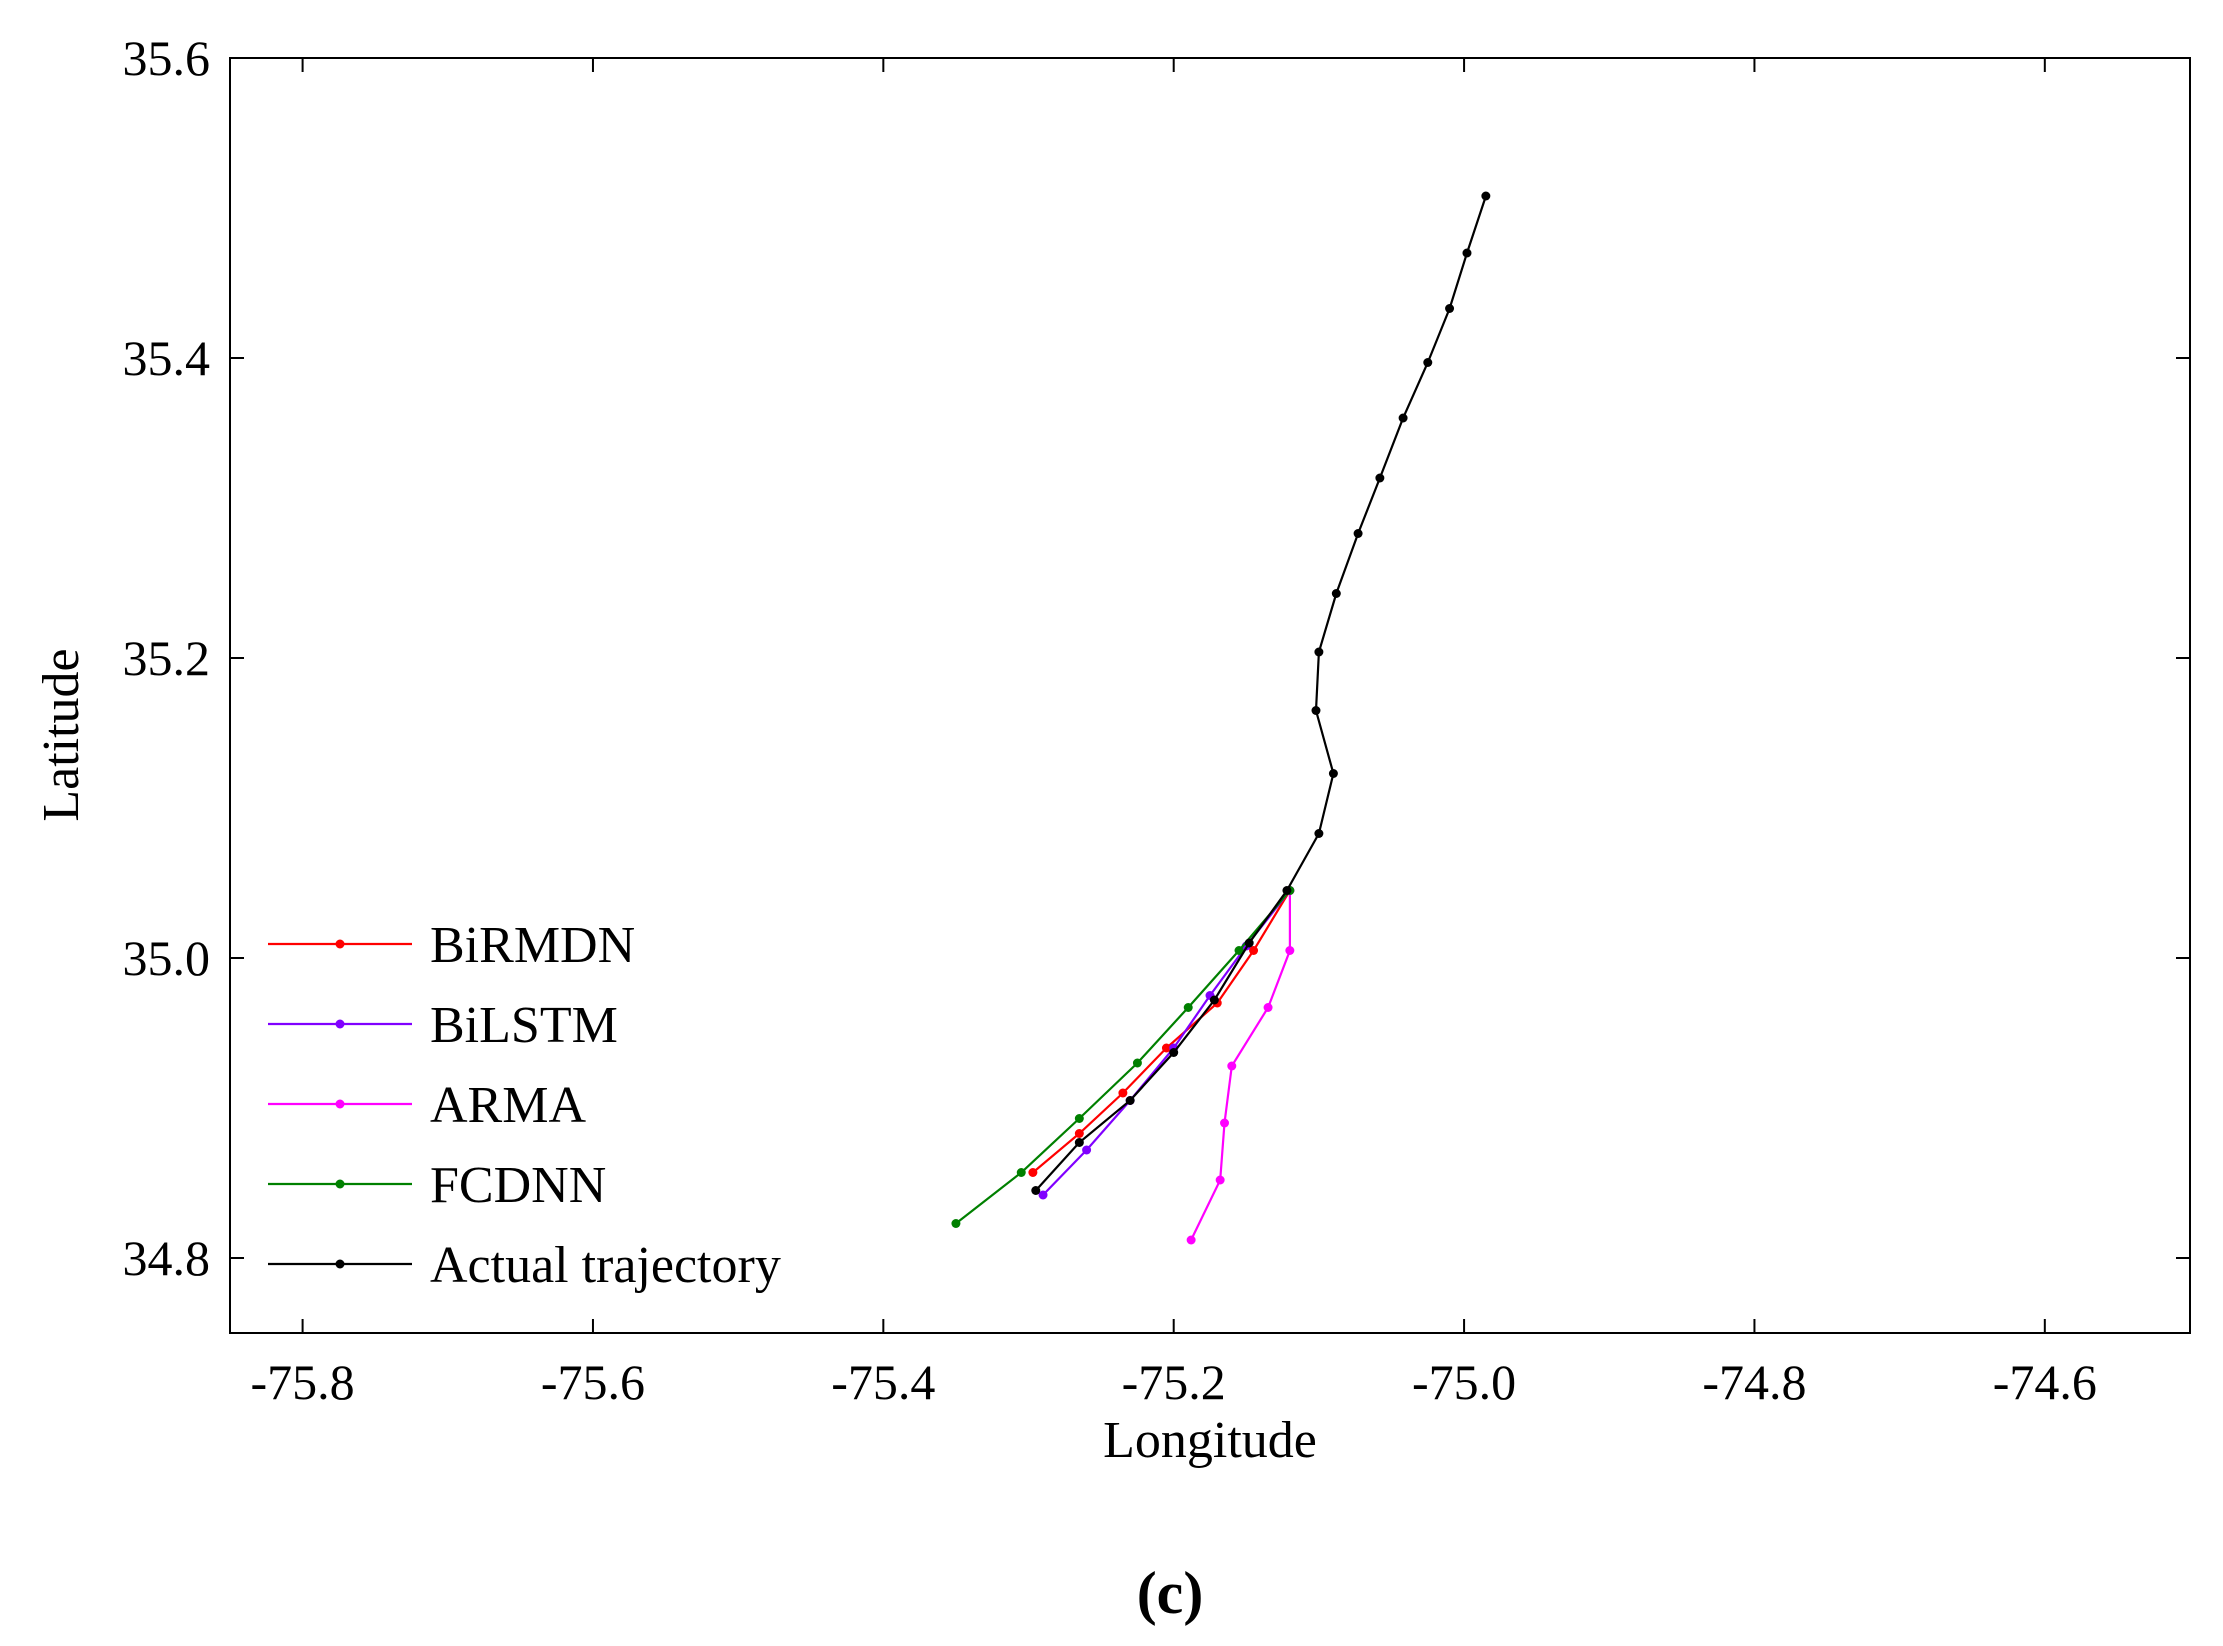  I want to click on legend-item-birmdn: BiRMDN, so click(451, 945).